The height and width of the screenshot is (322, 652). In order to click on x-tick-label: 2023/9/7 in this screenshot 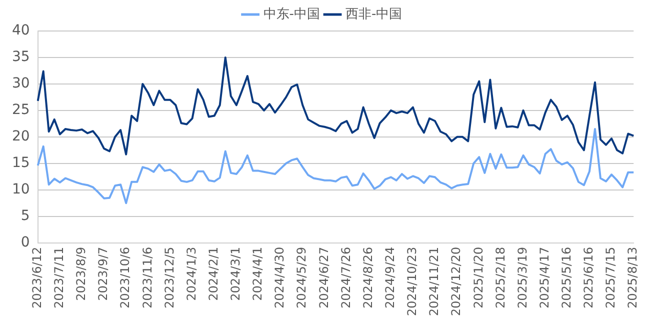, I will do `click(103, 273)`.